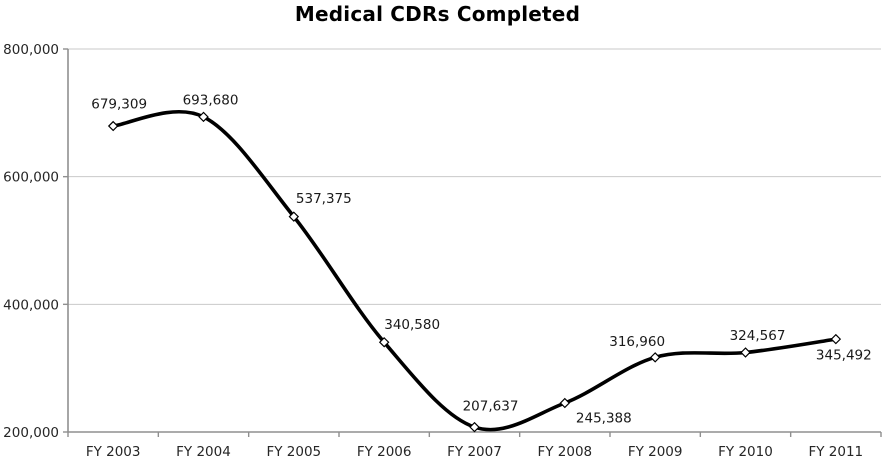 Image resolution: width=887 pixels, height=470 pixels. Describe the element at coordinates (564, 452) in the screenshot. I see `x-tick-label: FY 2008` at that location.